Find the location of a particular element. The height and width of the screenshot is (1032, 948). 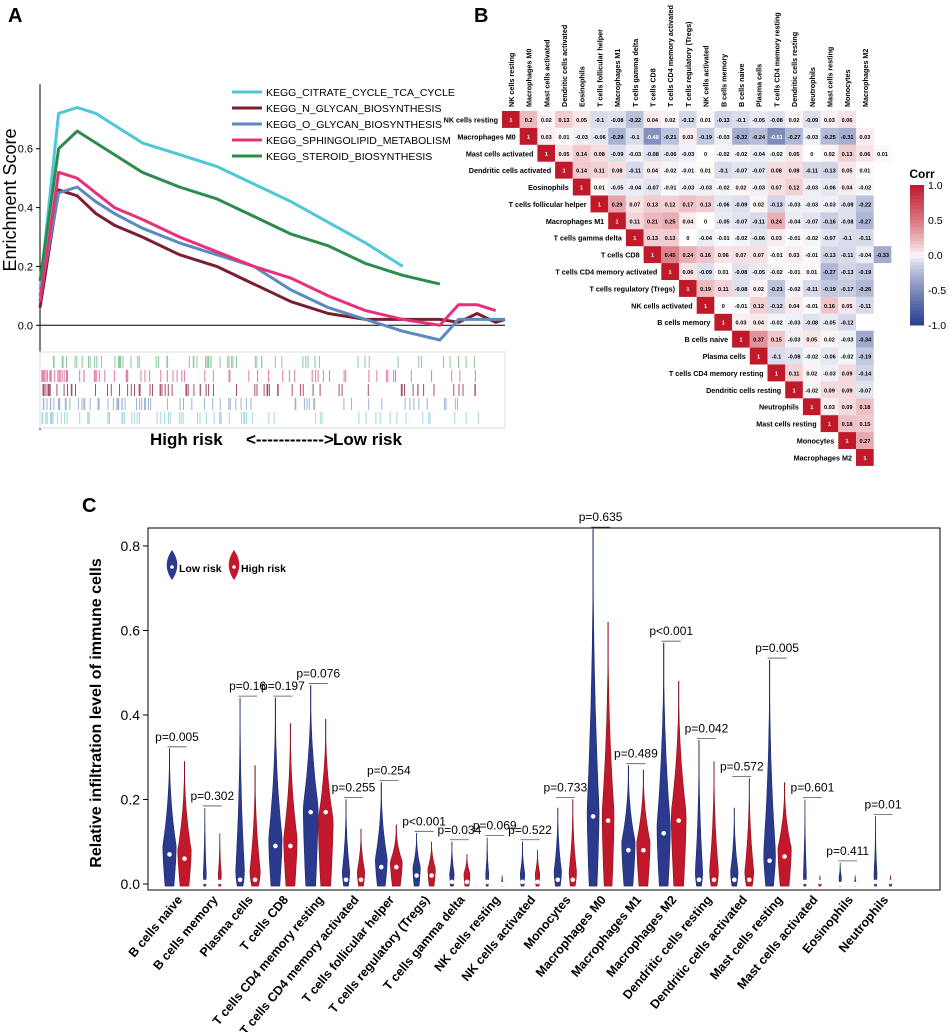

corr-cell-value: 0.11 is located at coordinates (723, 290).